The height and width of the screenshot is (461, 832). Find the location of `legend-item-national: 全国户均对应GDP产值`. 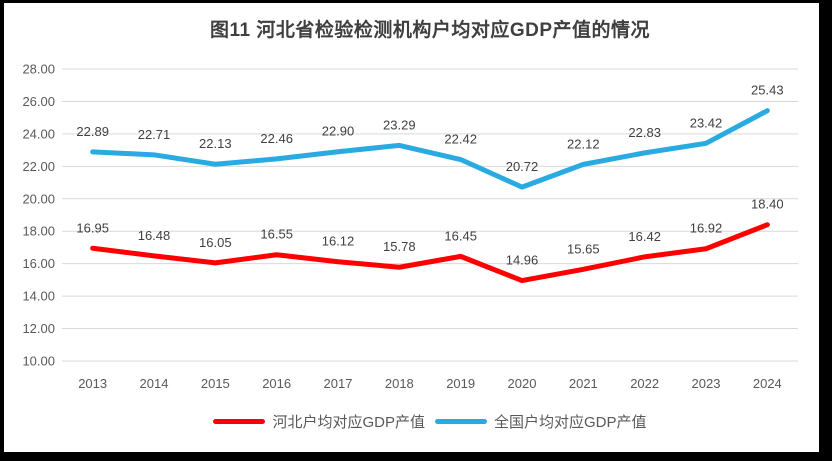

legend-item-national: 全国户均对应GDP产值 is located at coordinates (541, 421).